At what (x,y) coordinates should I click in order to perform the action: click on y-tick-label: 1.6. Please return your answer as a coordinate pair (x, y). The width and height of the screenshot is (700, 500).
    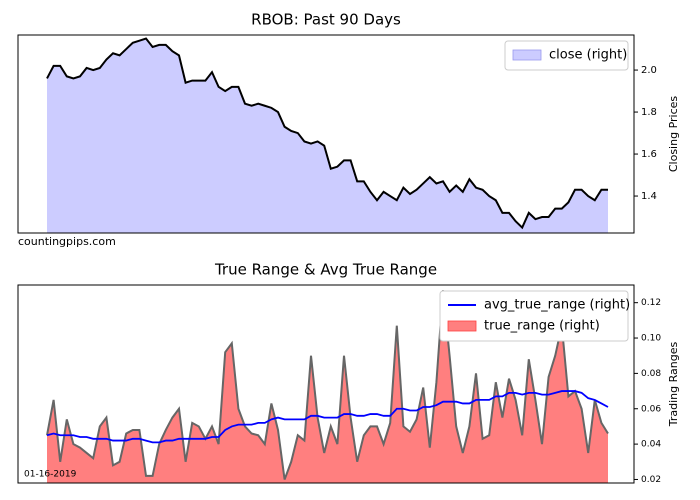
    Looking at the image, I should click on (649, 154).